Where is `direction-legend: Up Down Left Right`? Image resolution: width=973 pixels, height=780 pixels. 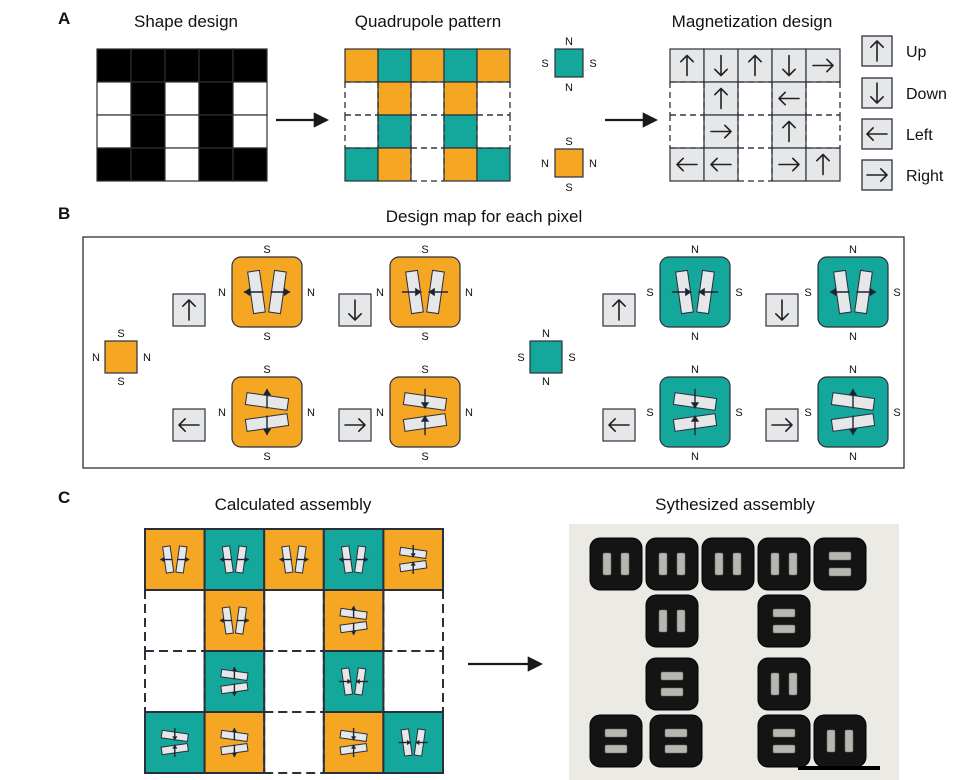 direction-legend: Up Down Left Right is located at coordinates (904, 113).